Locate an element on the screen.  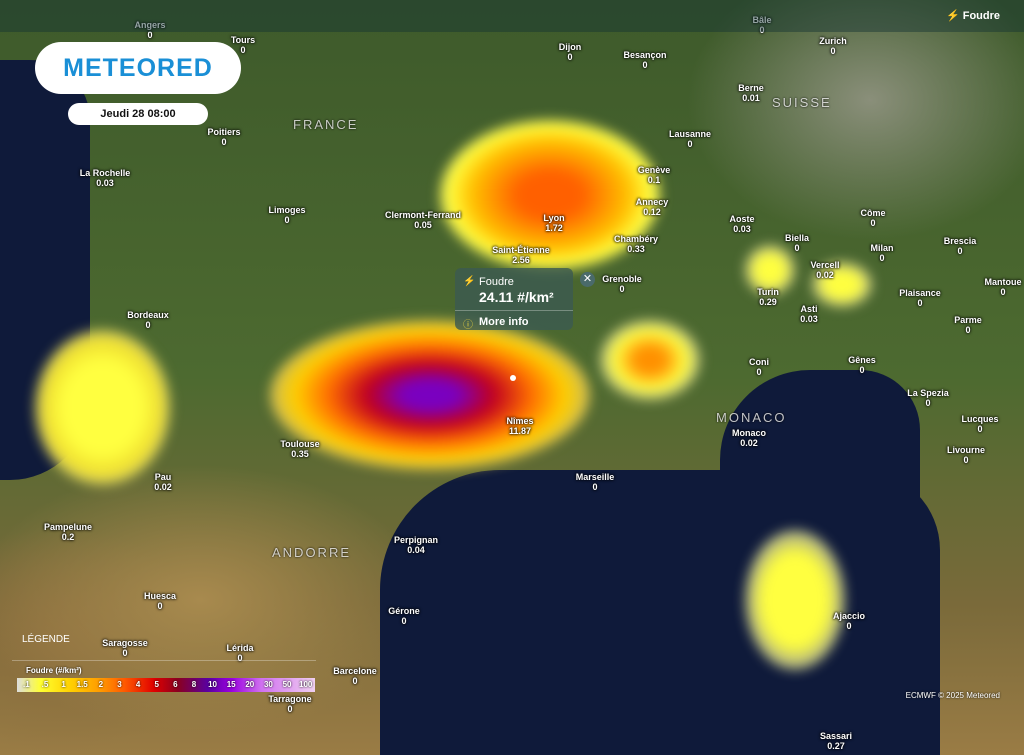
city-label: Nîmes 11.87 is located at coordinates (519, 426).